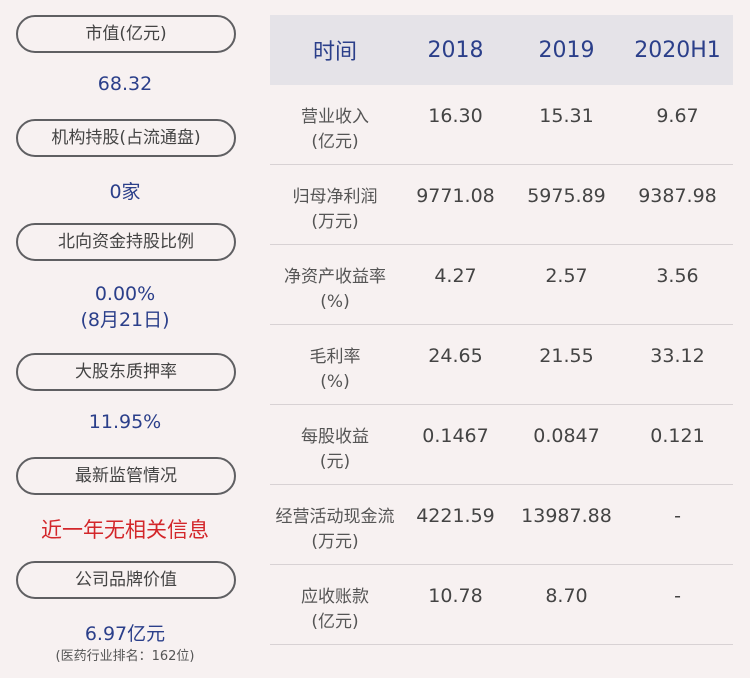 This screenshot has width=750, height=678. I want to click on cell: 2.57, so click(566, 276).